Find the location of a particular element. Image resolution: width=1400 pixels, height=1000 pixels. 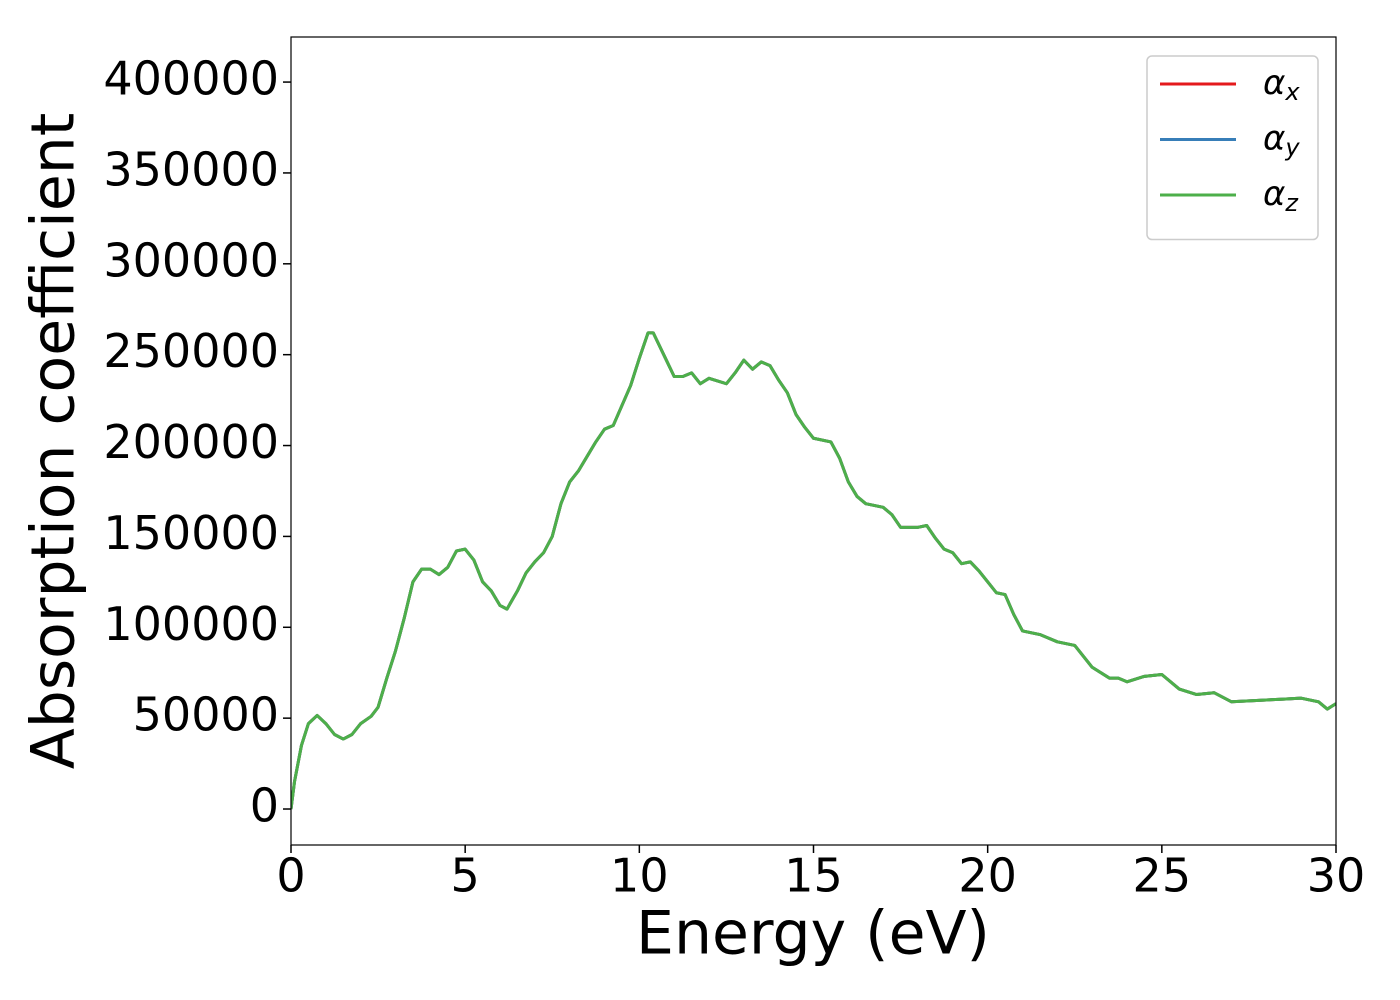

y-tick-label: 50000 is located at coordinates (206, 715).